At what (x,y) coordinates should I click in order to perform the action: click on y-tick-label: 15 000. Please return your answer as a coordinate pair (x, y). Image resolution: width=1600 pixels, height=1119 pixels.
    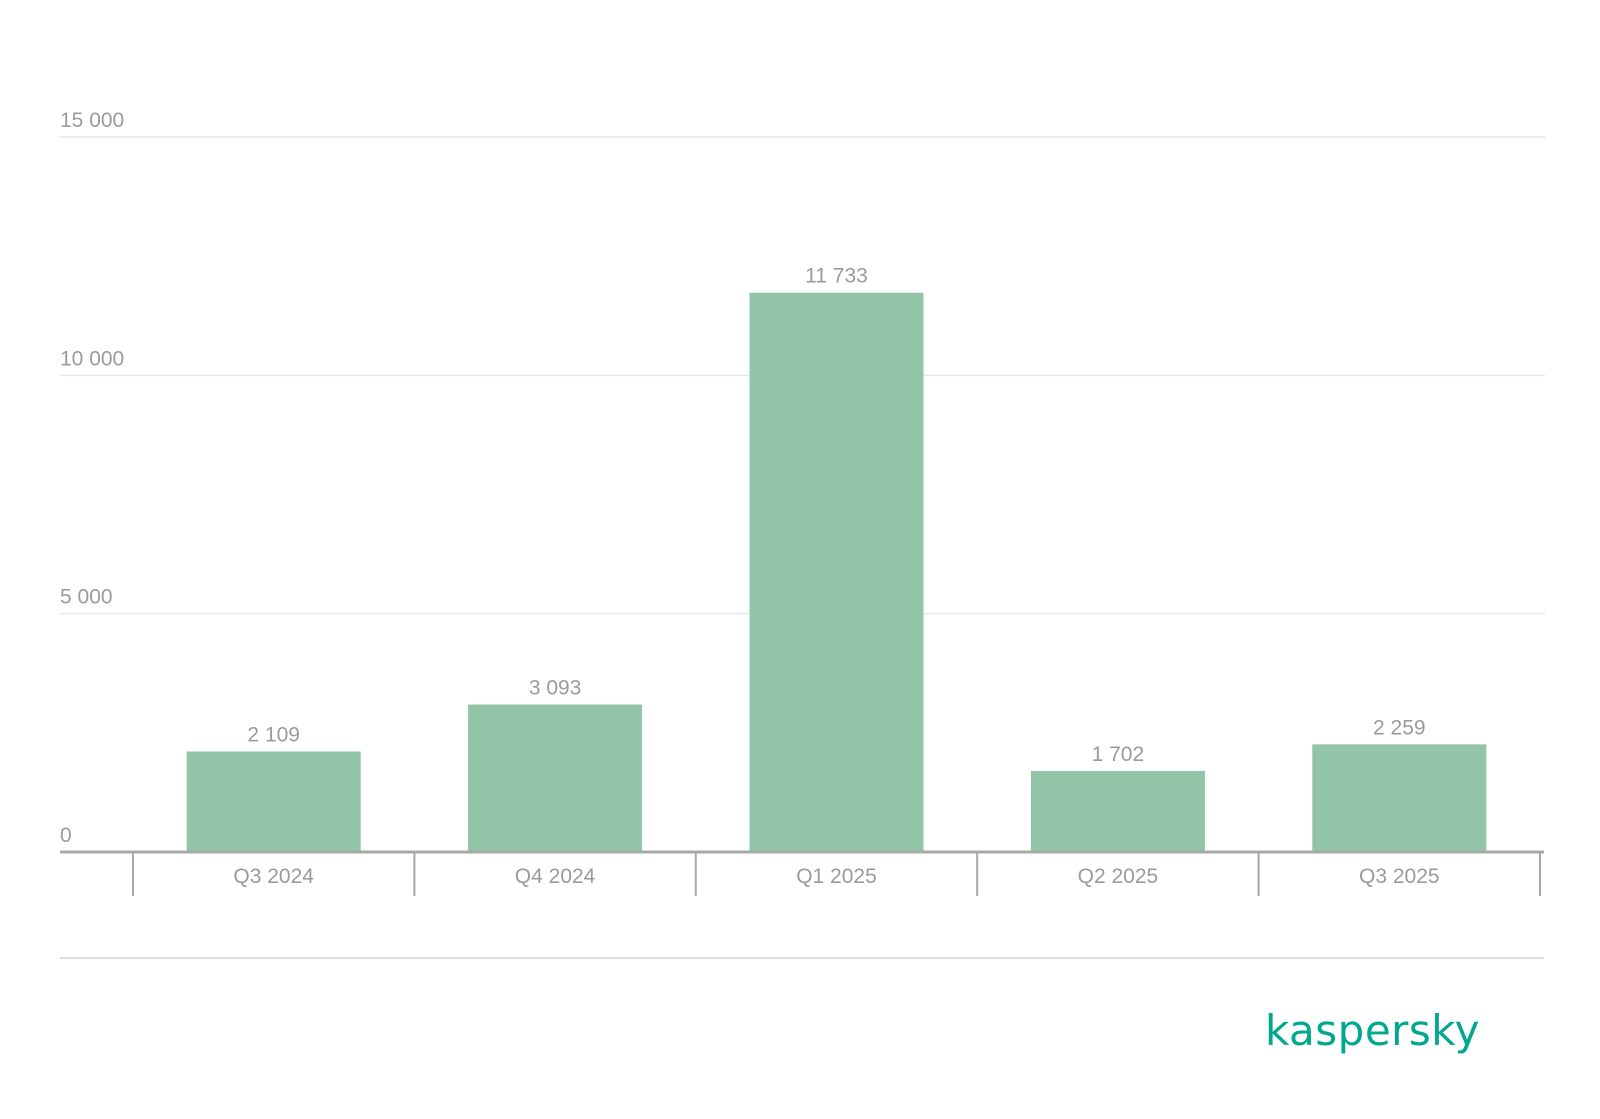
    Looking at the image, I should click on (92, 120).